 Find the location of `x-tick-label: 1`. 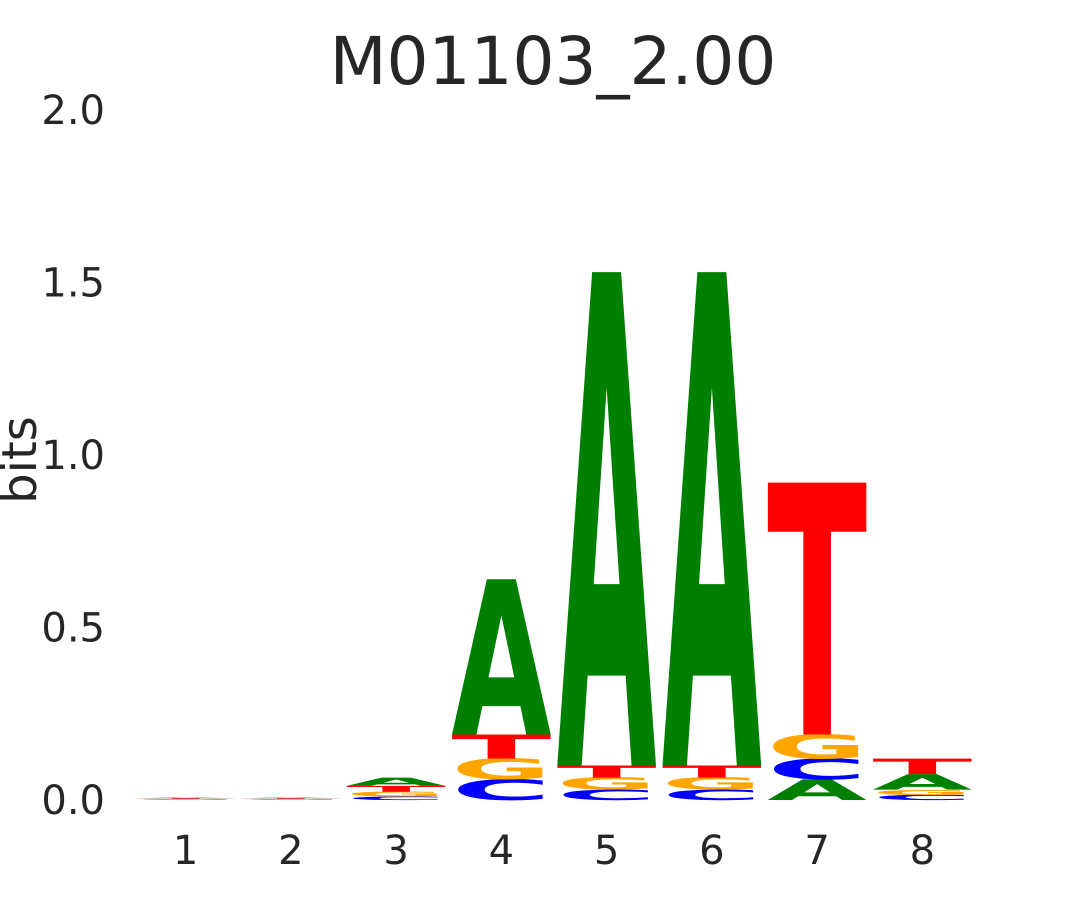

x-tick-label: 1 is located at coordinates (185, 851).